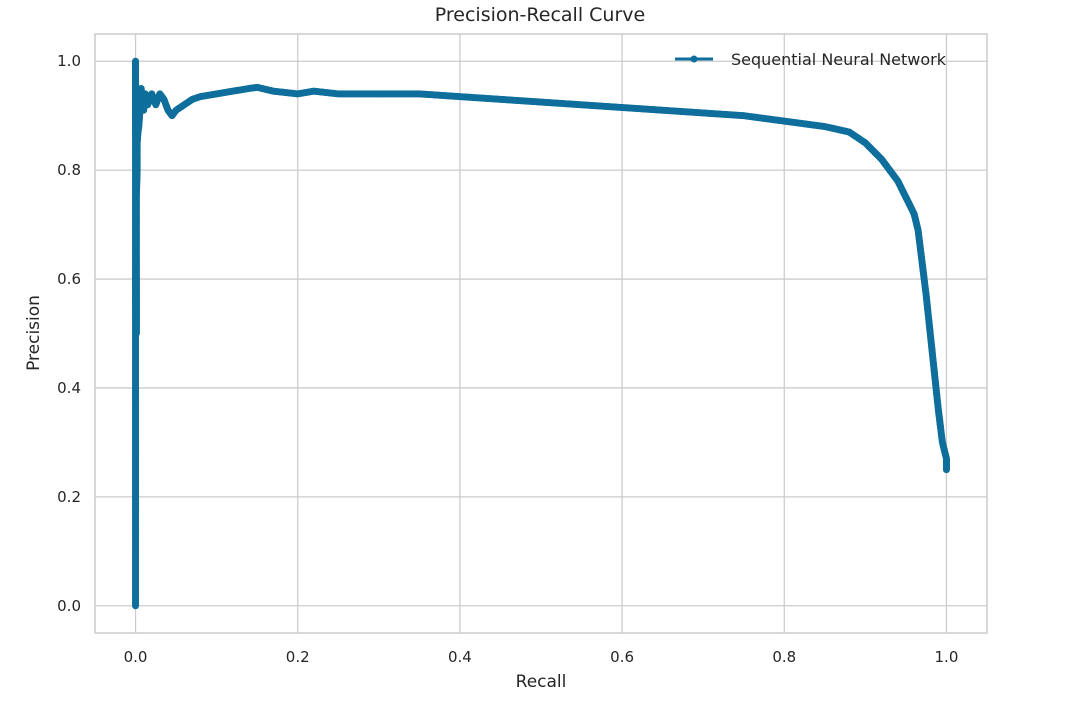 The height and width of the screenshot is (712, 1072). I want to click on legend: Sequential Neural Network, so click(811, 59).